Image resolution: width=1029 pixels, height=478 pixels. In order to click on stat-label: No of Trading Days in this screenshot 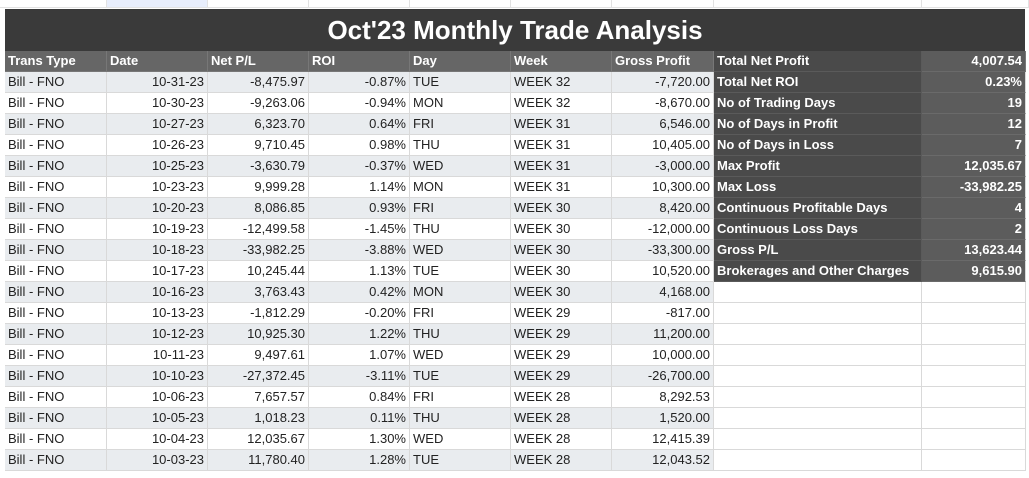, I will do `click(818, 103)`.